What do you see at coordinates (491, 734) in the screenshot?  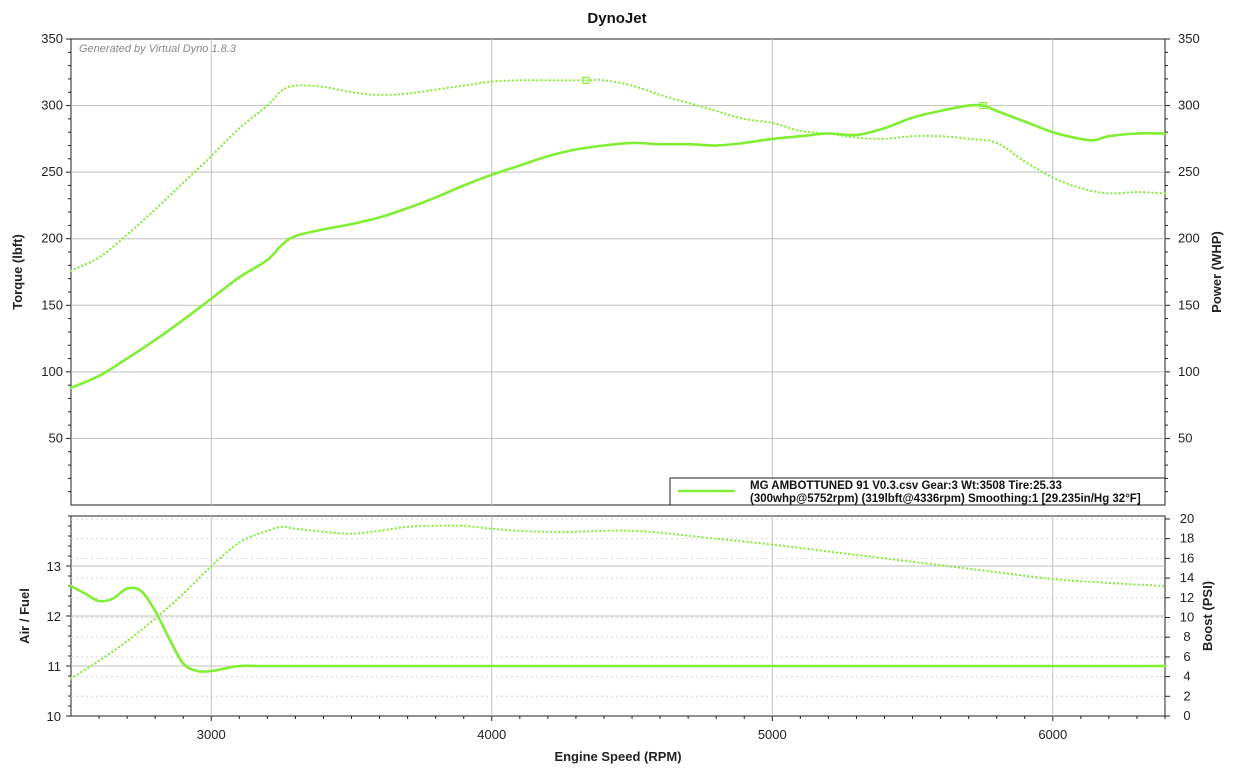 I see `rpm-tick-label: 4000` at bounding box center [491, 734].